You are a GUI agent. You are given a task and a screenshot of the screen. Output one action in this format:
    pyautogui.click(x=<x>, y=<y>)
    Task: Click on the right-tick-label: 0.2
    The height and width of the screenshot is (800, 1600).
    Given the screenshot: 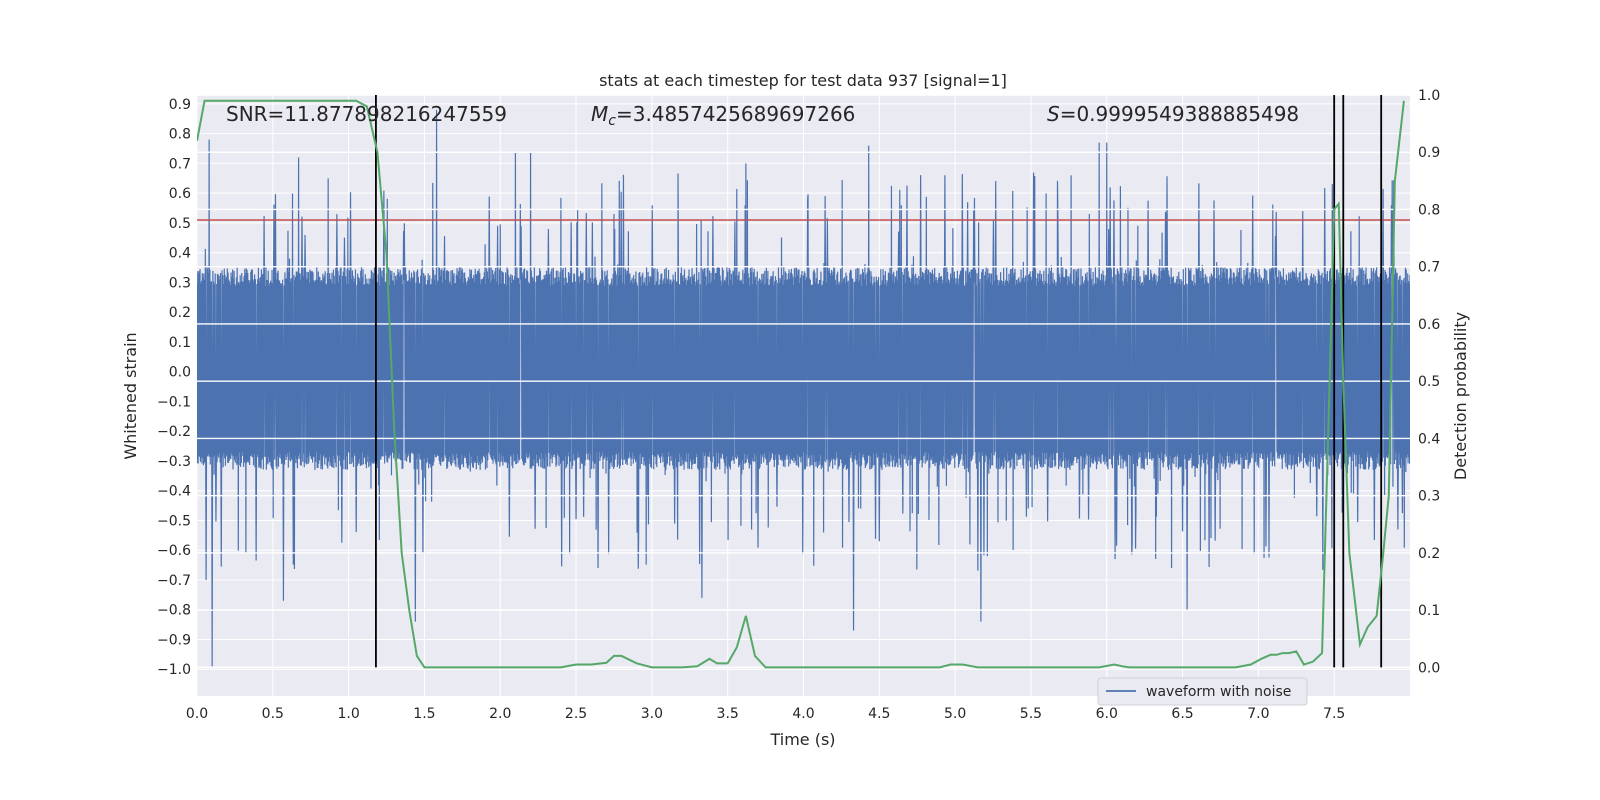 What is the action you would take?
    pyautogui.click(x=1429, y=554)
    